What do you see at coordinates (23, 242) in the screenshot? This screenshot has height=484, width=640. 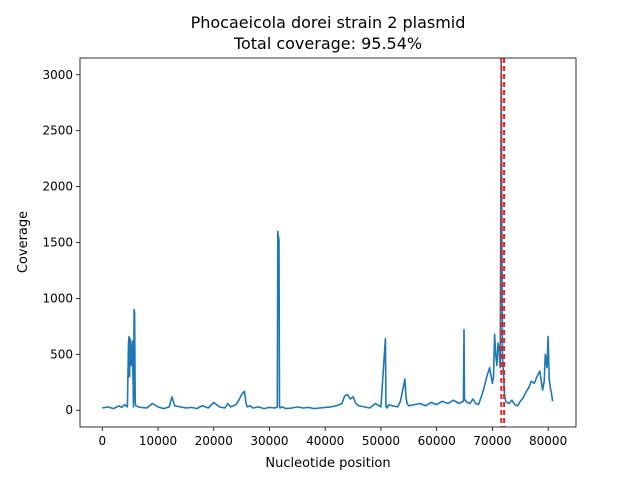 I see `y-axis-label: Coverage` at bounding box center [23, 242].